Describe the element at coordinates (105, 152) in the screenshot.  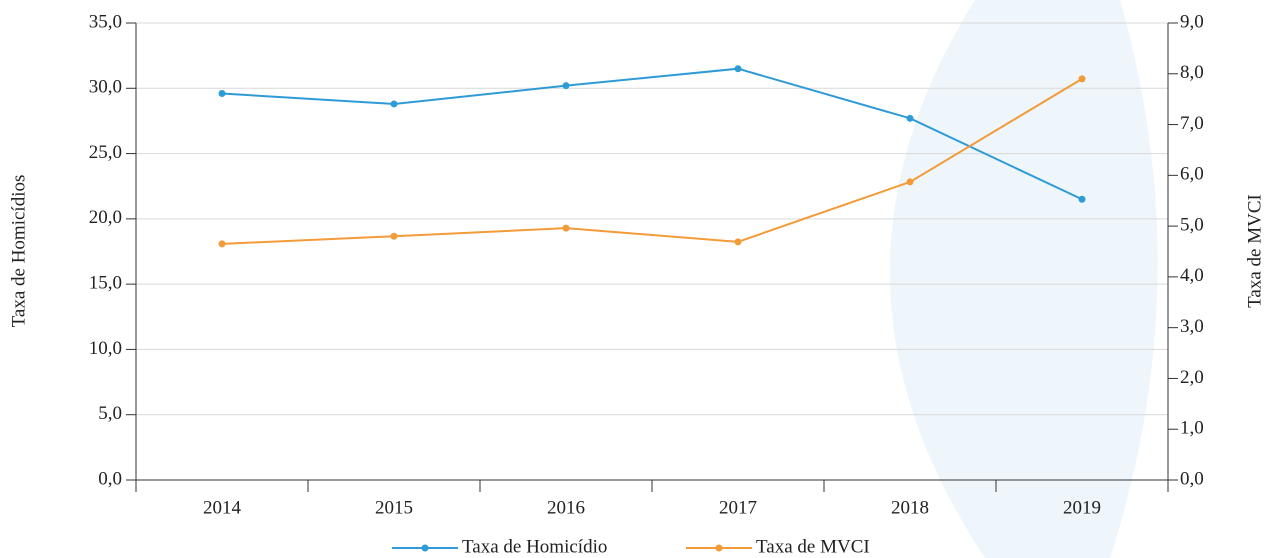
I see `y-tick-label: 25,0` at that location.